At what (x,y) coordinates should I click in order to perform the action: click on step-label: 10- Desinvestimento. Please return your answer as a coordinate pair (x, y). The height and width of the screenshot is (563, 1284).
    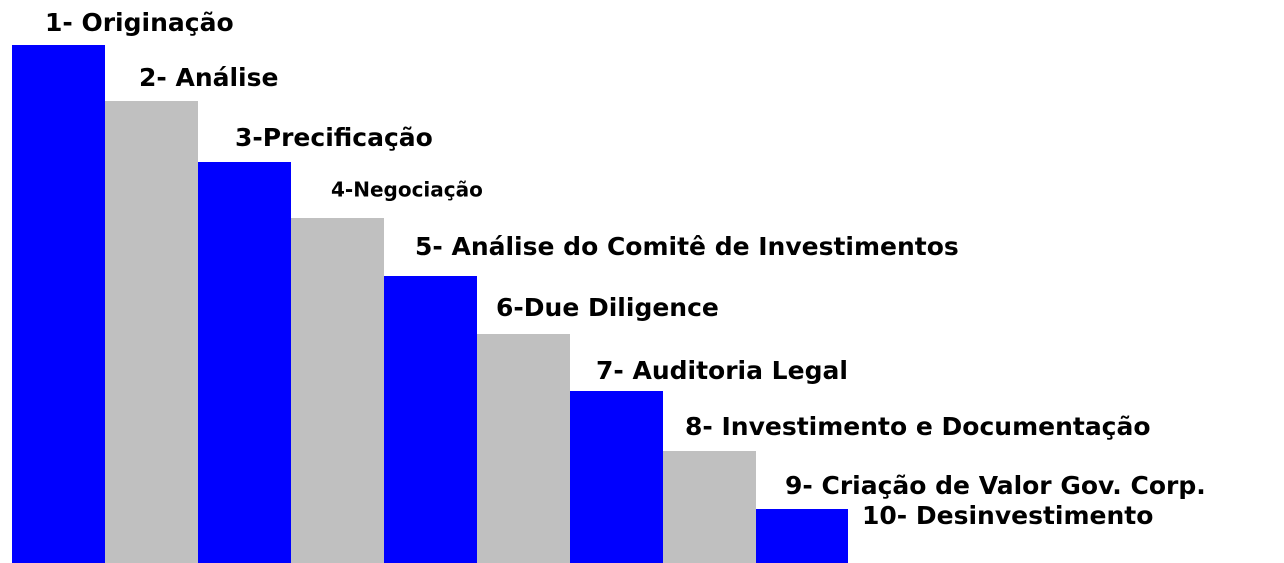
    Looking at the image, I should click on (1007, 515).